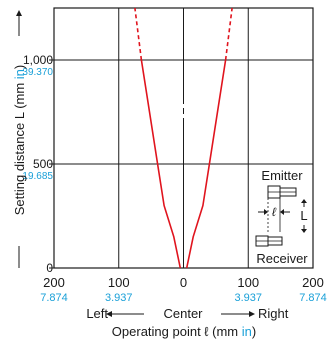 This screenshot has width=330, height=342. What do you see at coordinates (282, 258) in the screenshot?
I see `receiver-label: Receiver` at bounding box center [282, 258].